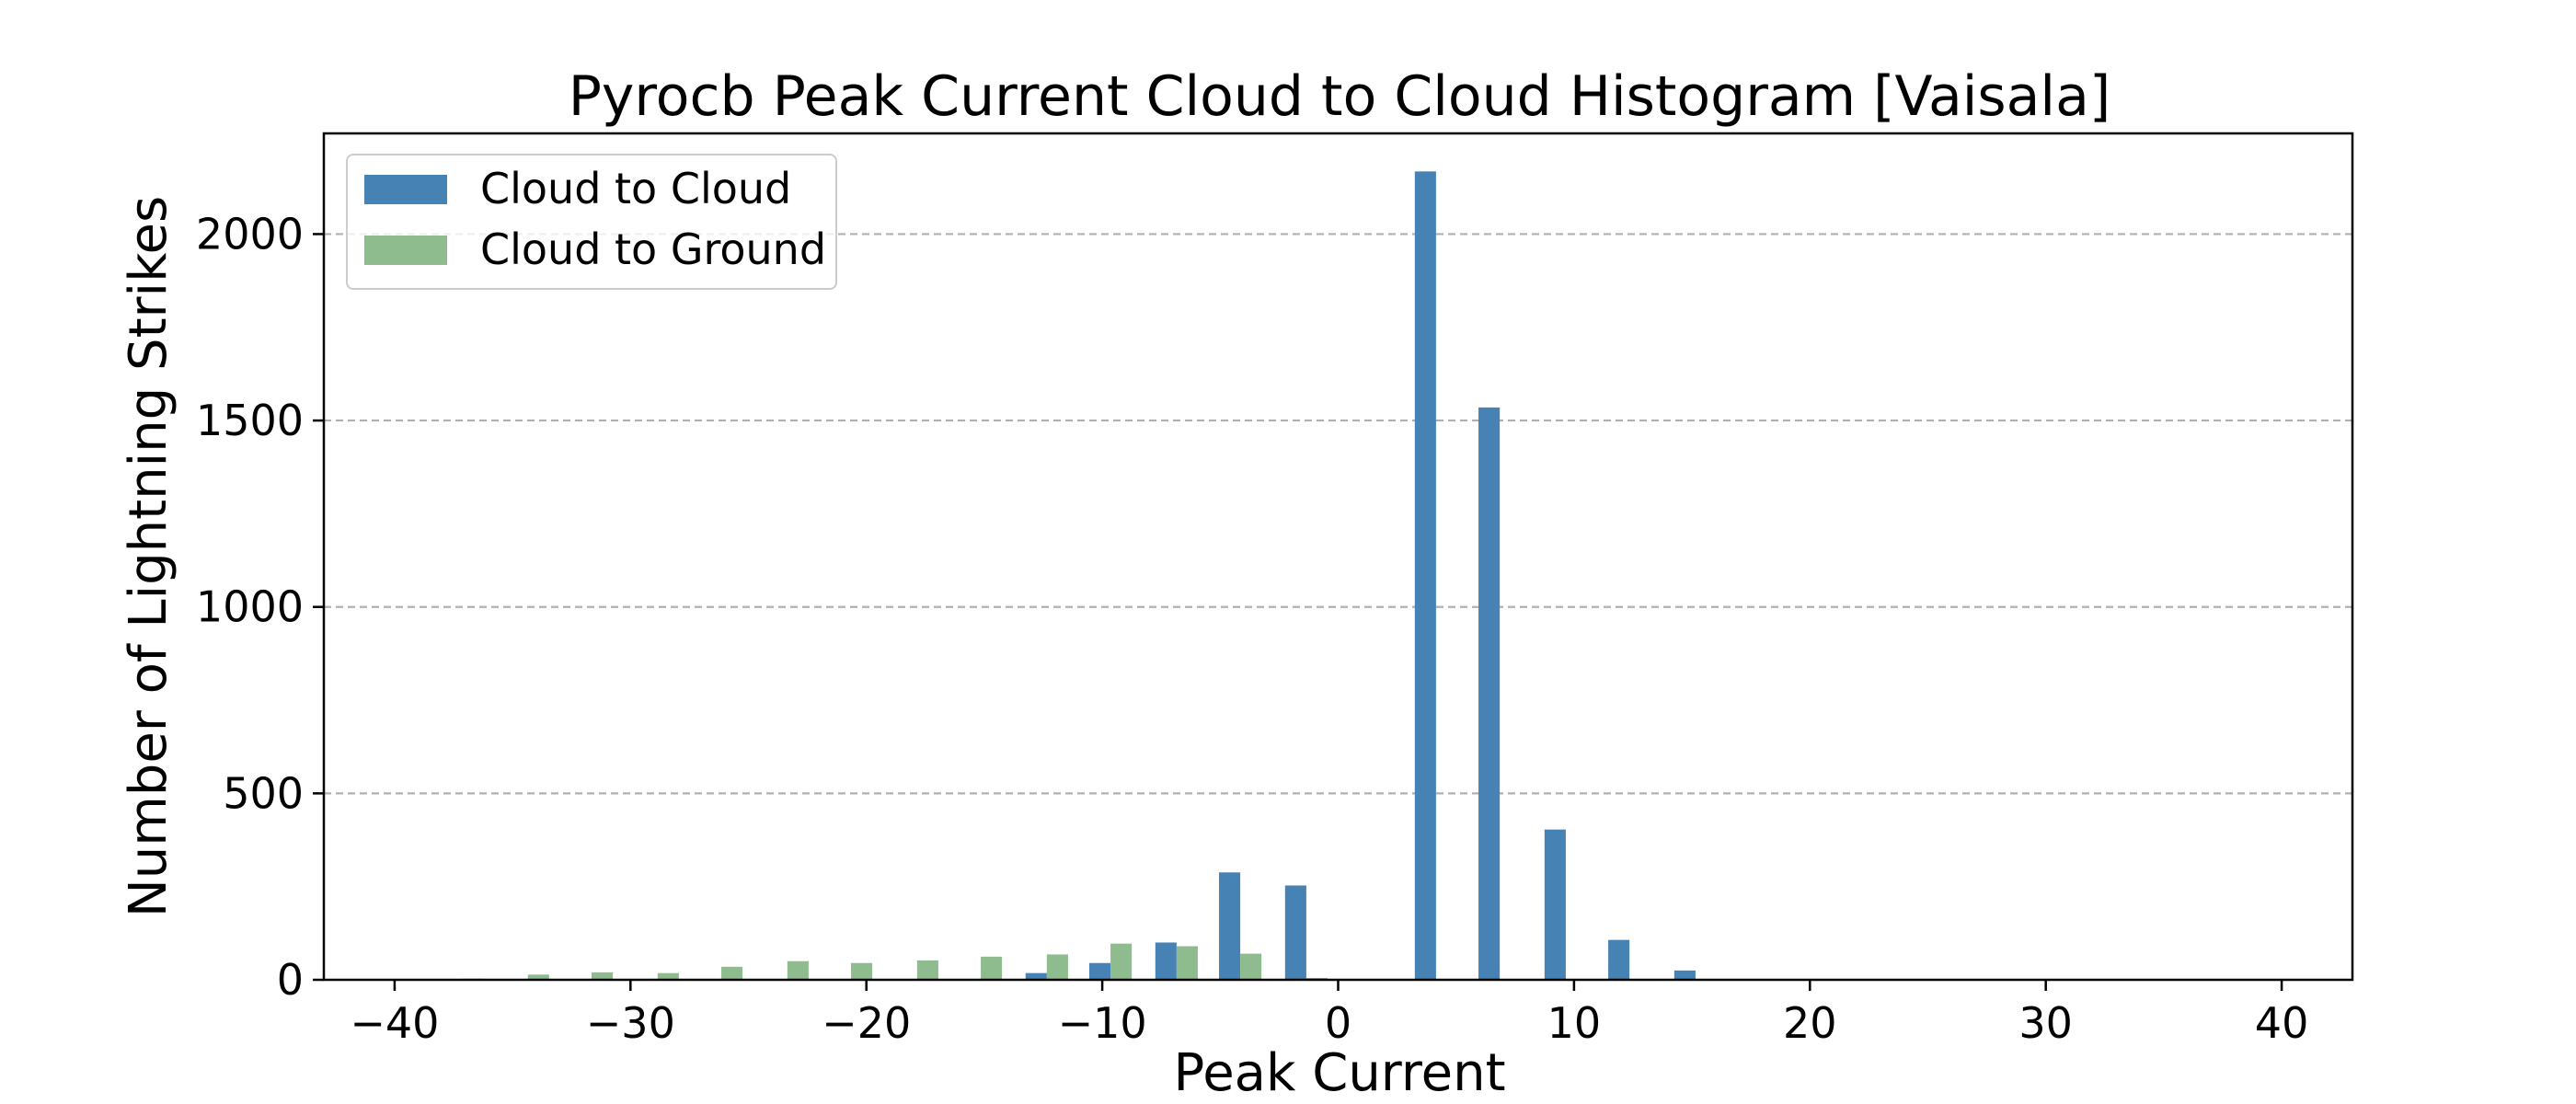 The width and height of the screenshot is (2576, 1104). I want to click on x-tick-label-2: −20, so click(866, 1023).